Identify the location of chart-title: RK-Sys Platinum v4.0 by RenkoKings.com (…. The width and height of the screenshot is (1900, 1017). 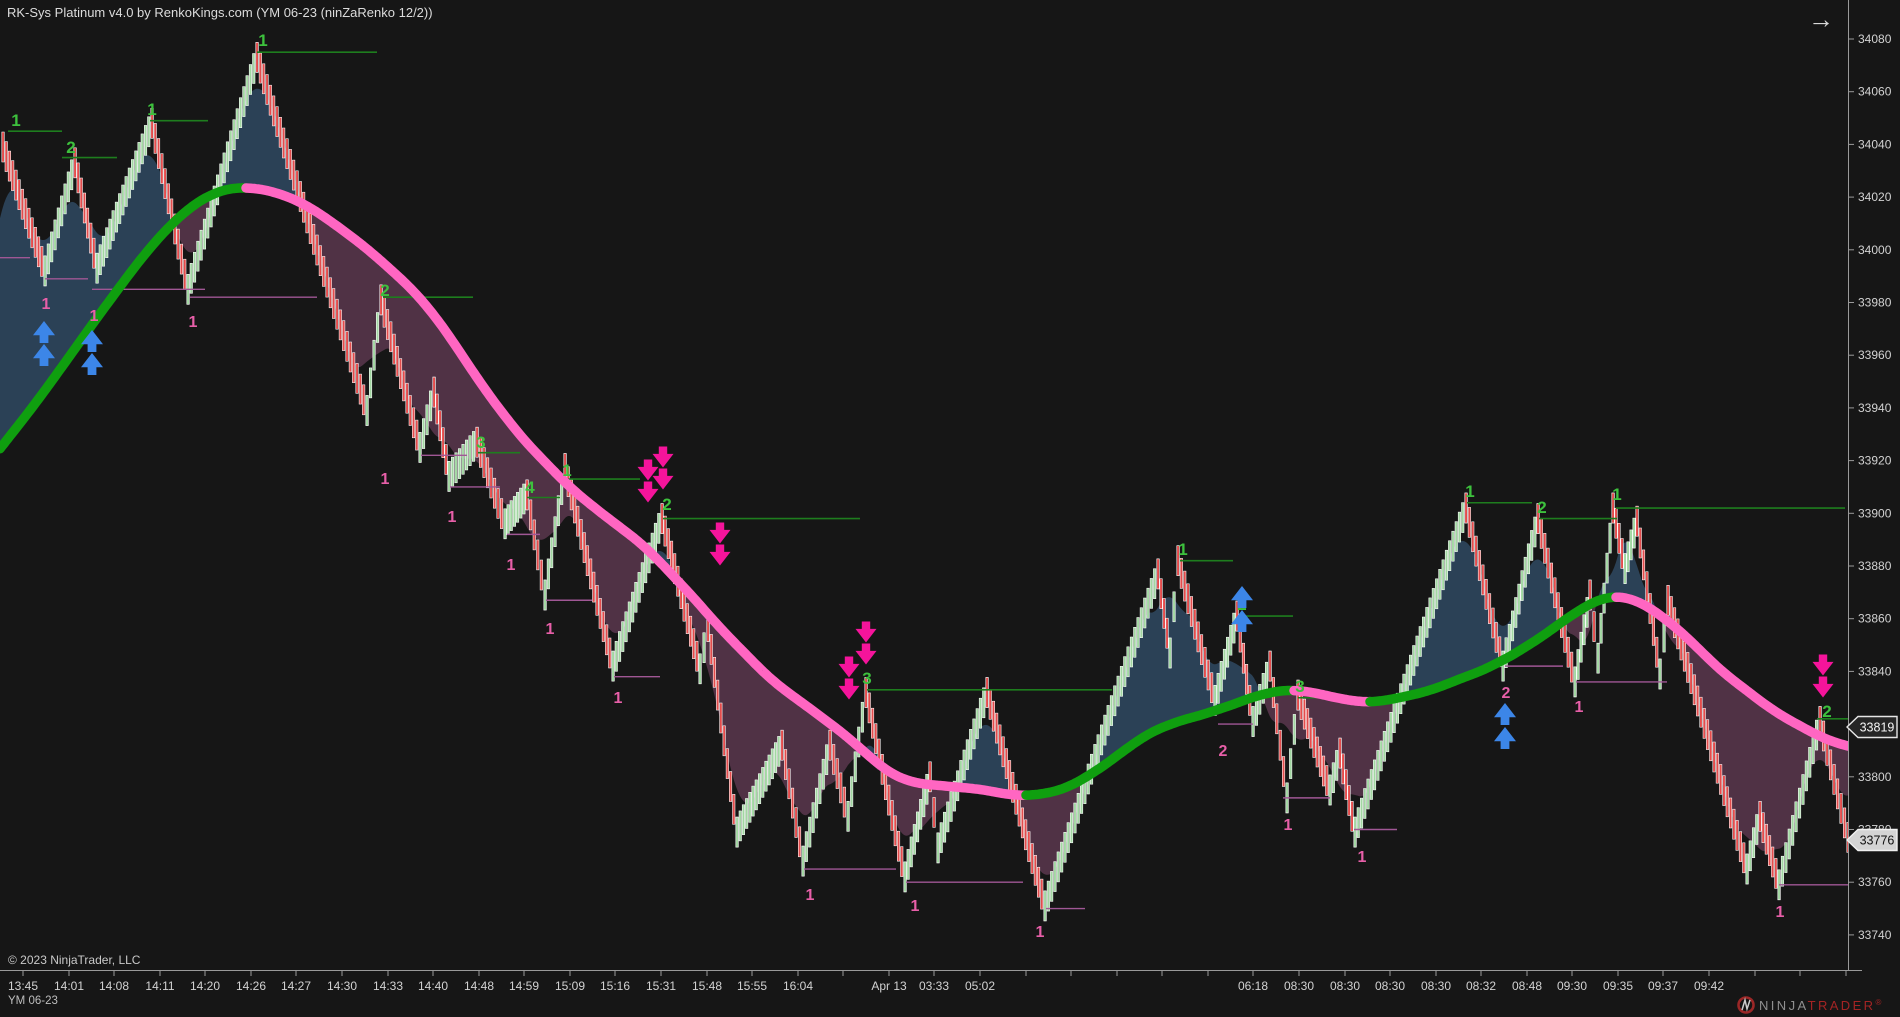
(220, 12).